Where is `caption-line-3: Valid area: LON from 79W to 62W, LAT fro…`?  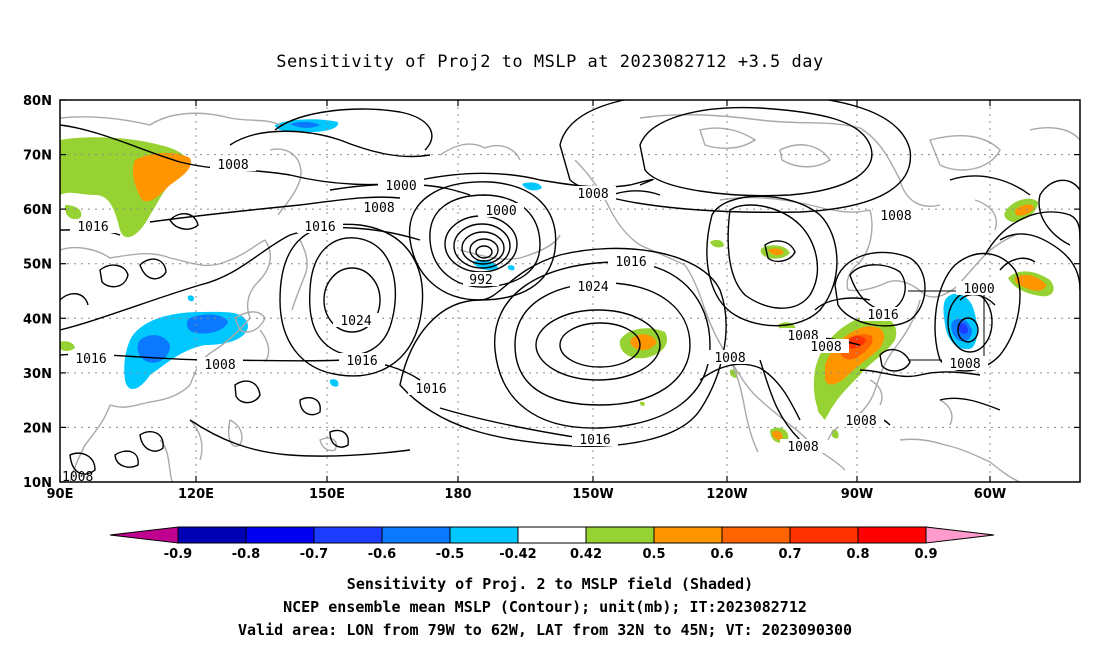
caption-line-3: Valid area: LON from 79W to 62W, LAT fro… is located at coordinates (545, 630).